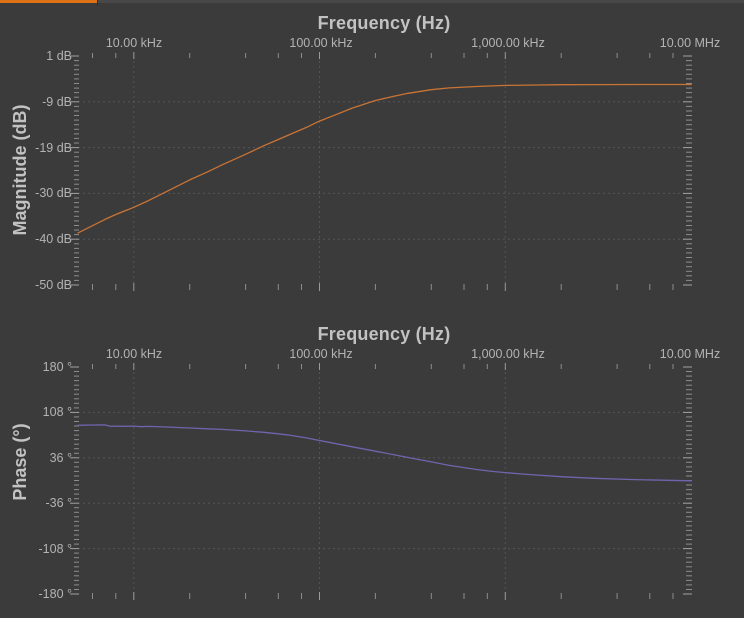  Describe the element at coordinates (134, 354) in the screenshot. I see `phase-xtick-10khz: 10.00 kHz` at that location.